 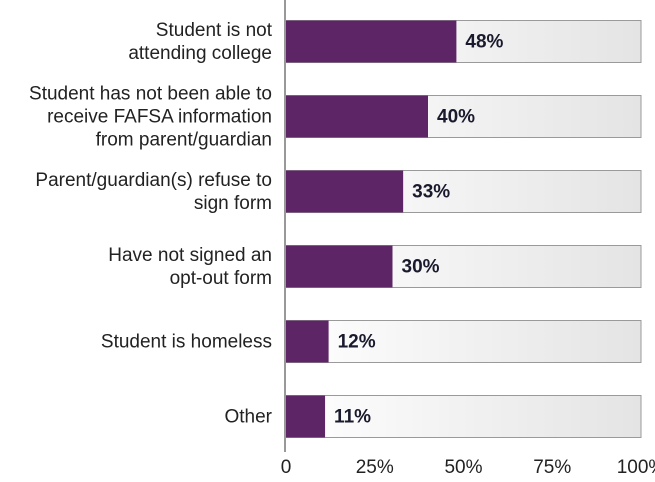 I want to click on category-label: Student is not attending college, so click(x=200, y=41).